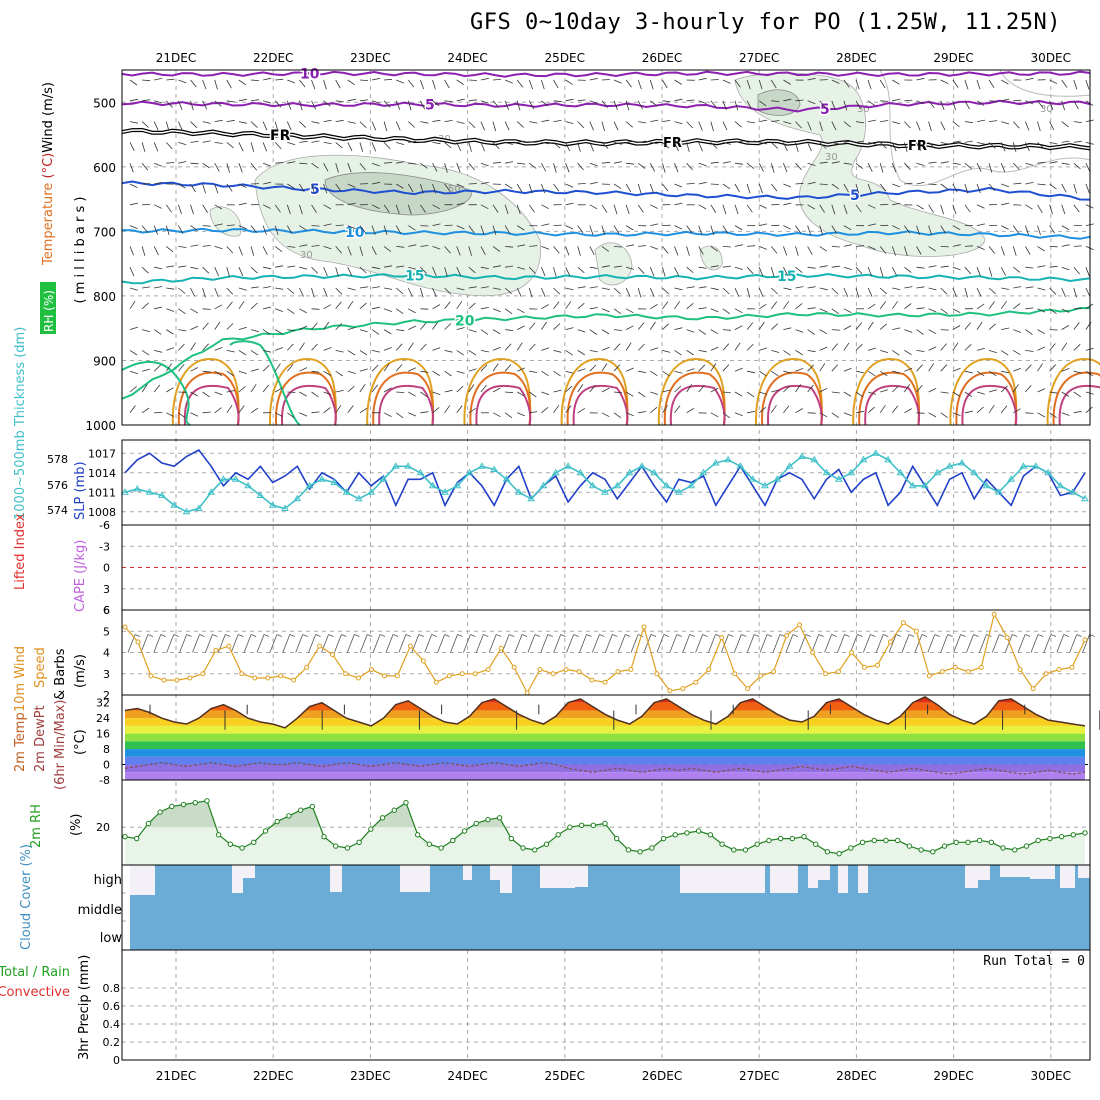  What do you see at coordinates (104, 546) in the screenshot?
I see `li-tick-label-1: -3` at bounding box center [104, 546].